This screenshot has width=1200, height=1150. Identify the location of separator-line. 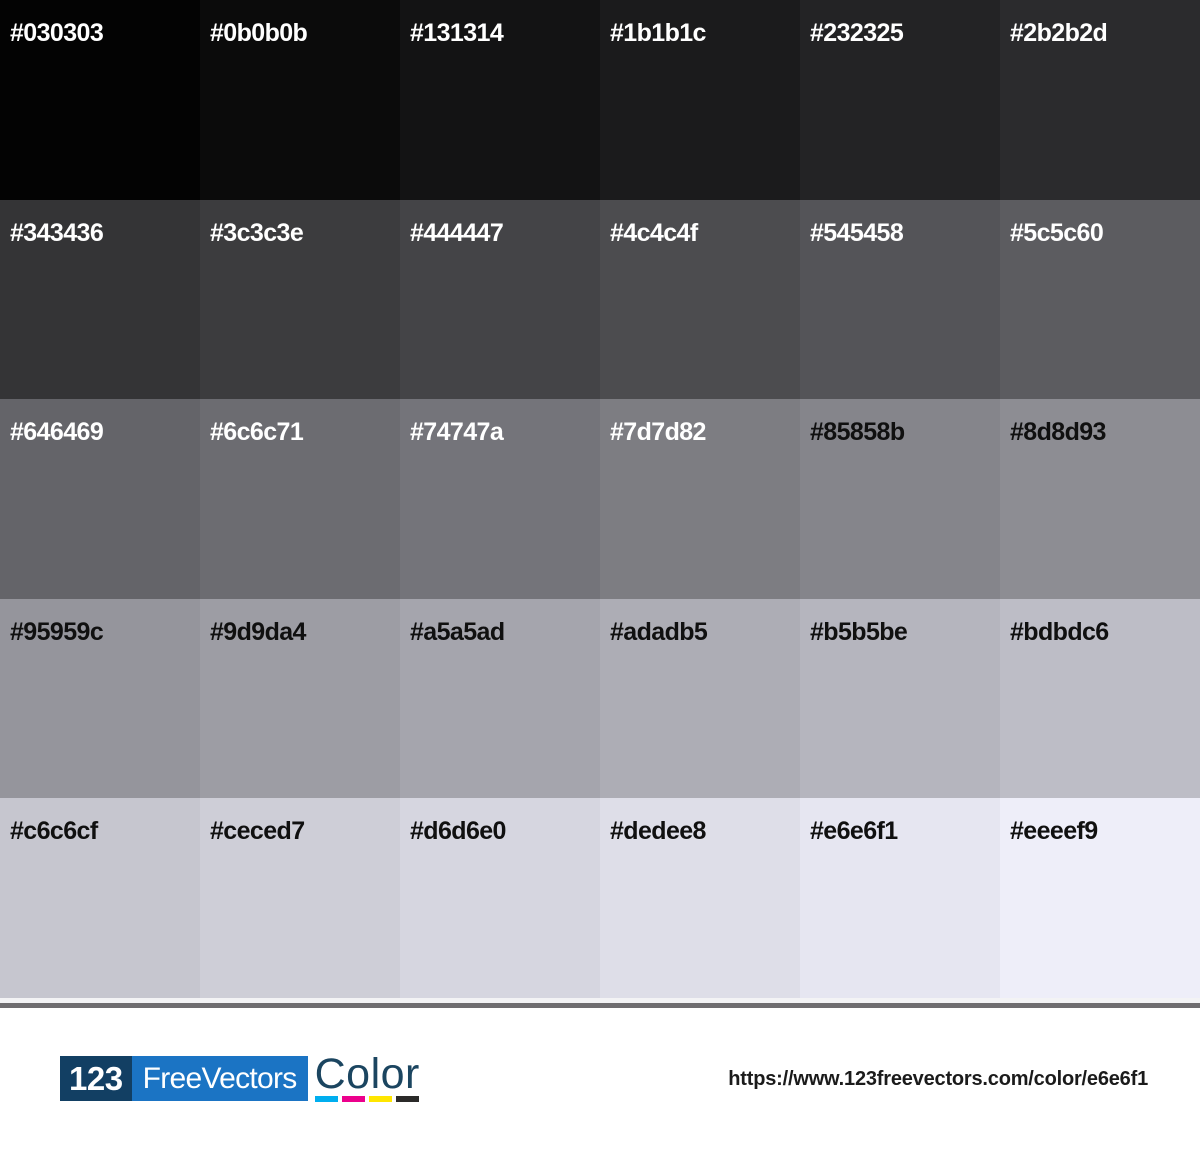
(600, 1005).